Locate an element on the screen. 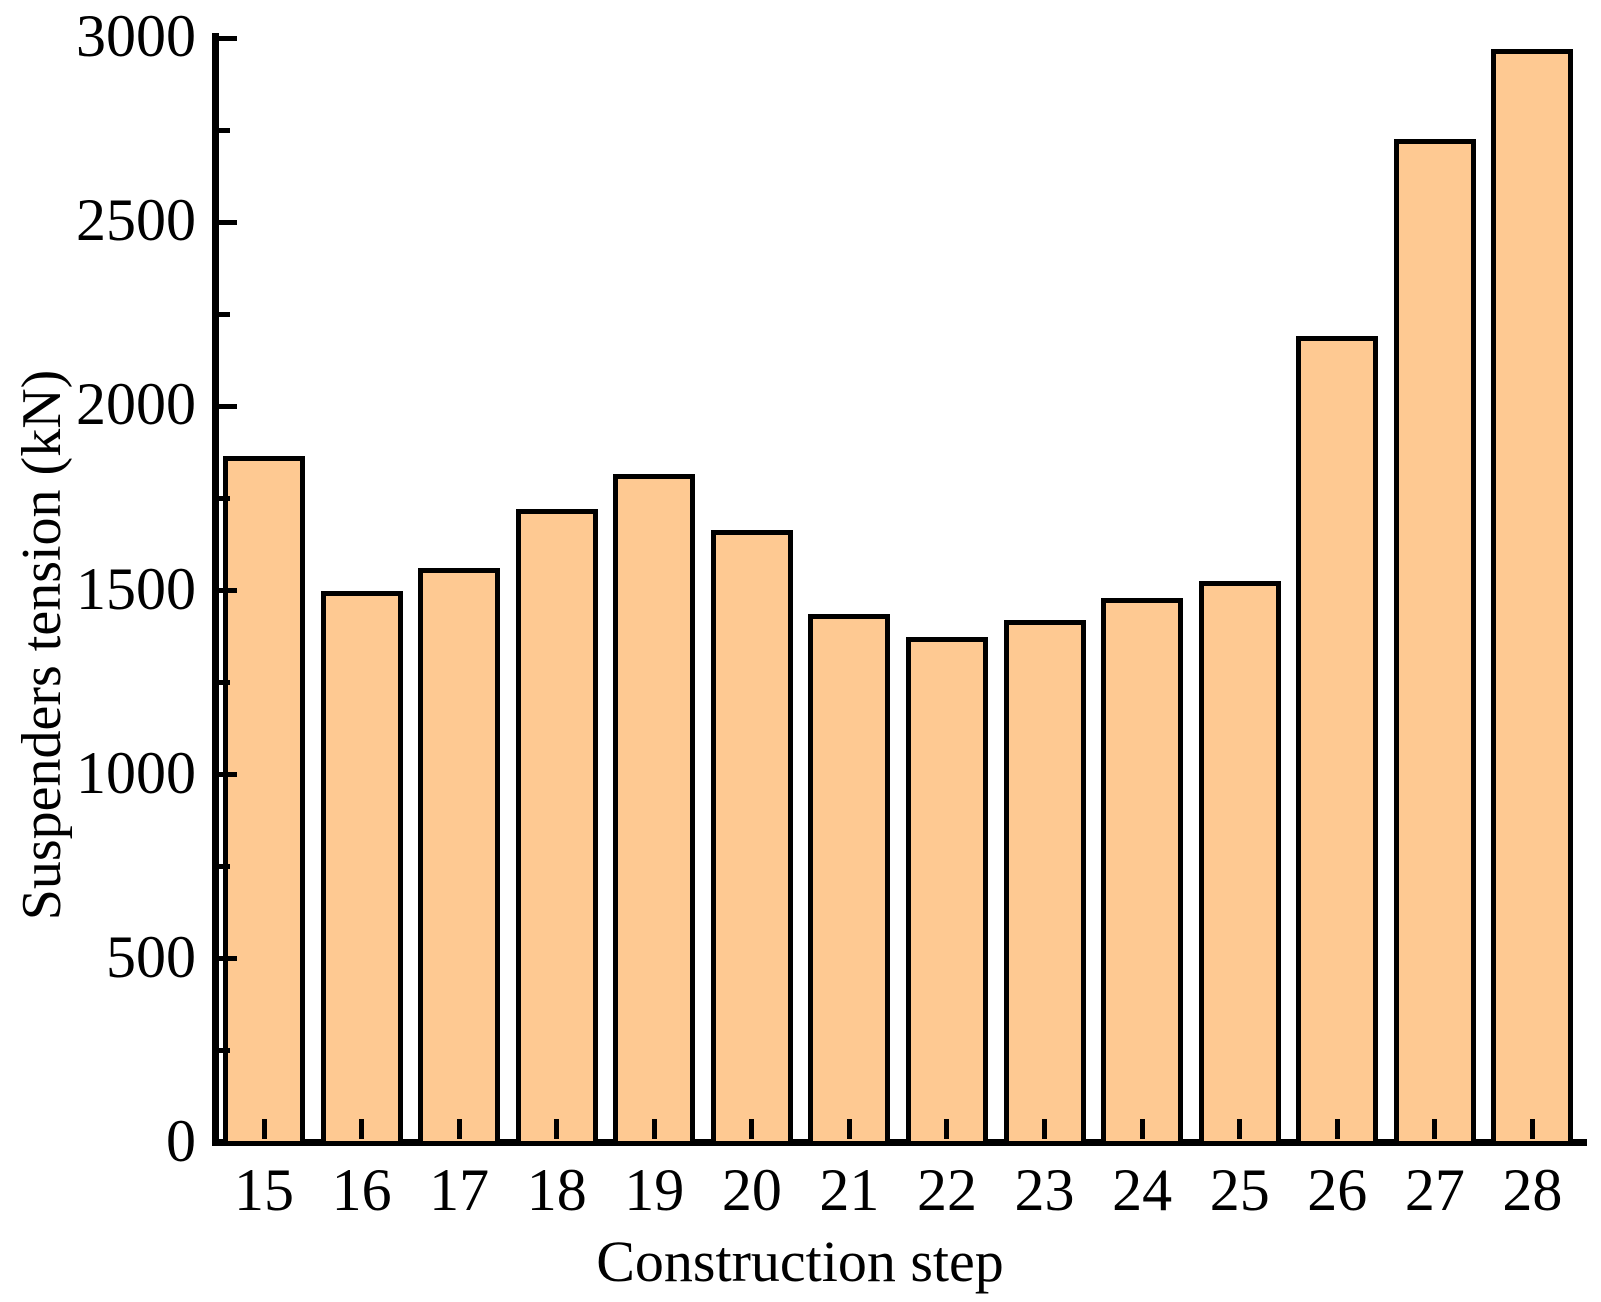 This screenshot has width=1601, height=1302. x-tick-label: 28 is located at coordinates (1532, 1190).